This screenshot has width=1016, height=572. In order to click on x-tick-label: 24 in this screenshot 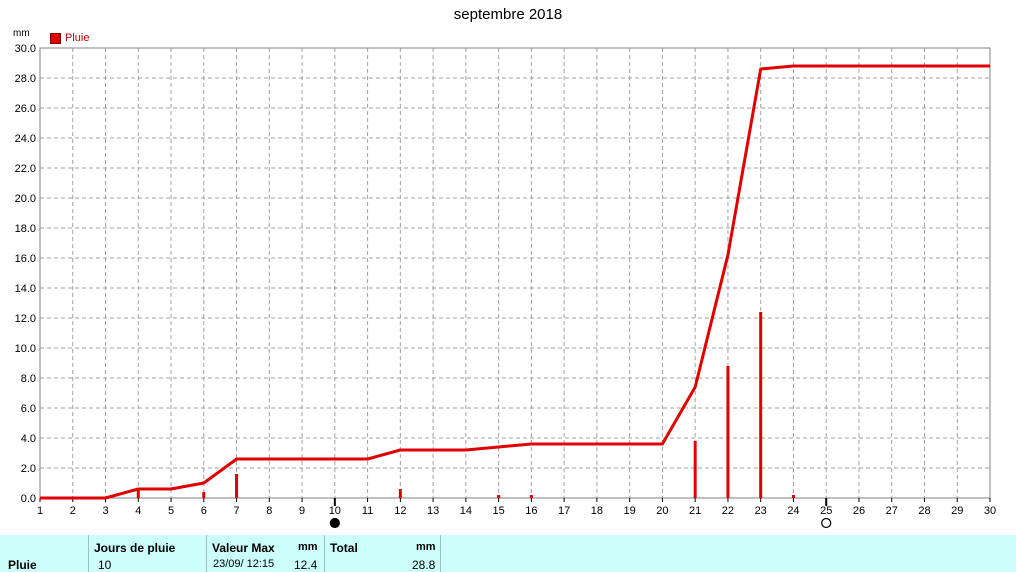, I will do `click(793, 511)`.